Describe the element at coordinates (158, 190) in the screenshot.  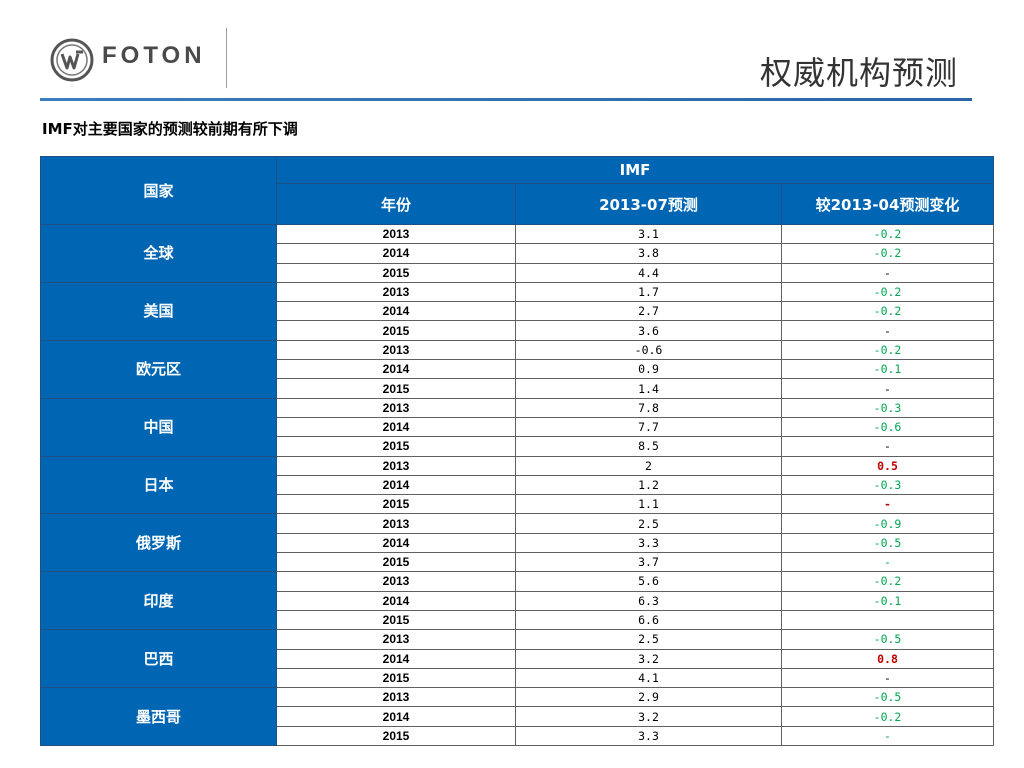
I see `header-country: 国家` at that location.